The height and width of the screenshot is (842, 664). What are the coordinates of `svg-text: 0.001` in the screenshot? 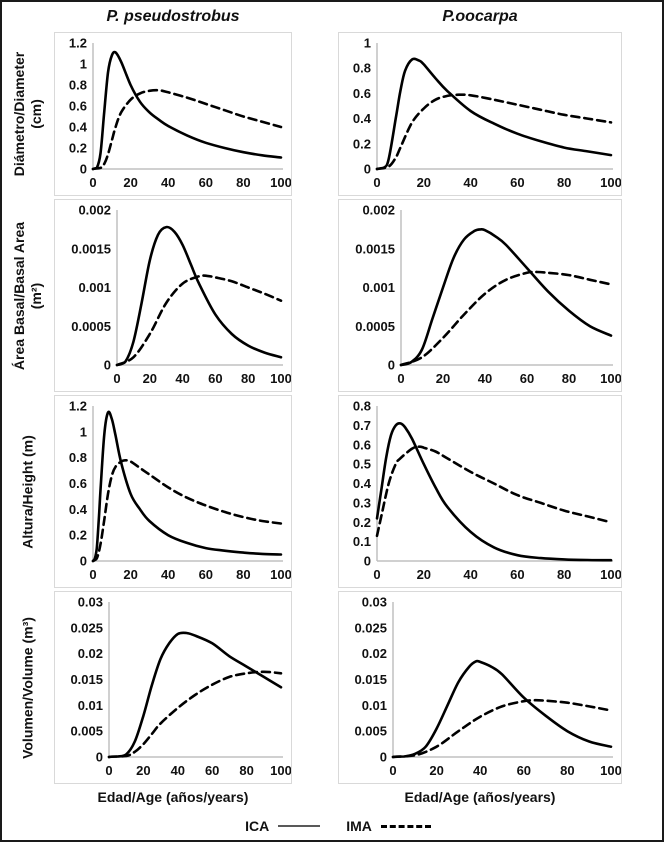 It's located at (378, 287).